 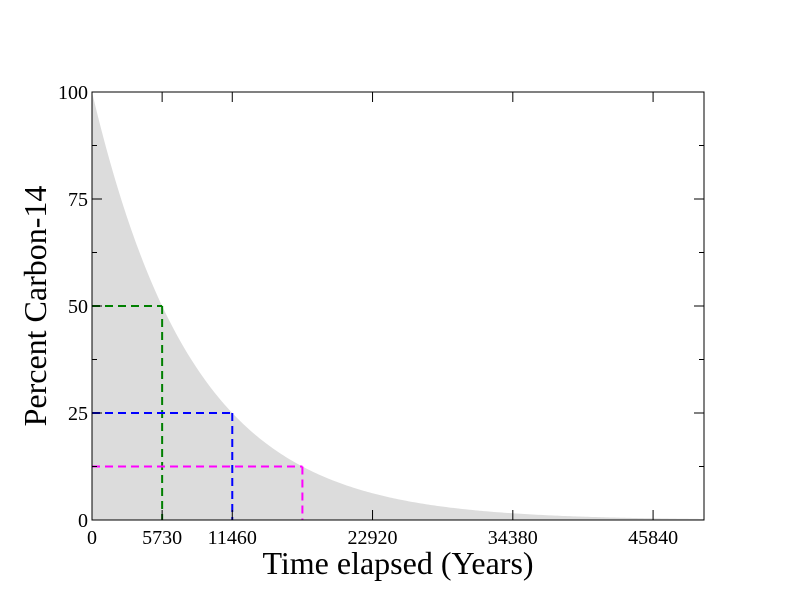 What do you see at coordinates (73, 93) in the screenshot?
I see `y-tick-label: 100` at bounding box center [73, 93].